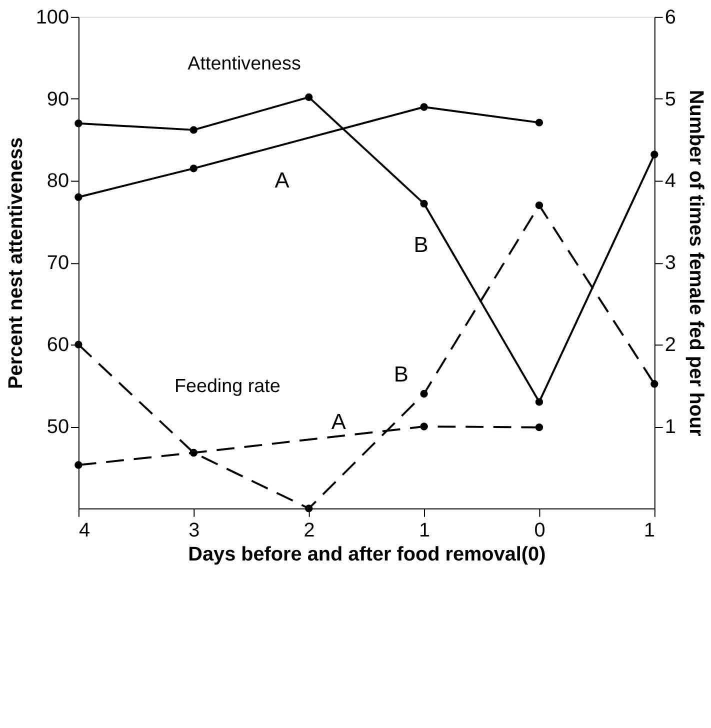  What do you see at coordinates (670, 427) in the screenshot?
I see `y2-tick-label: 1` at bounding box center [670, 427].